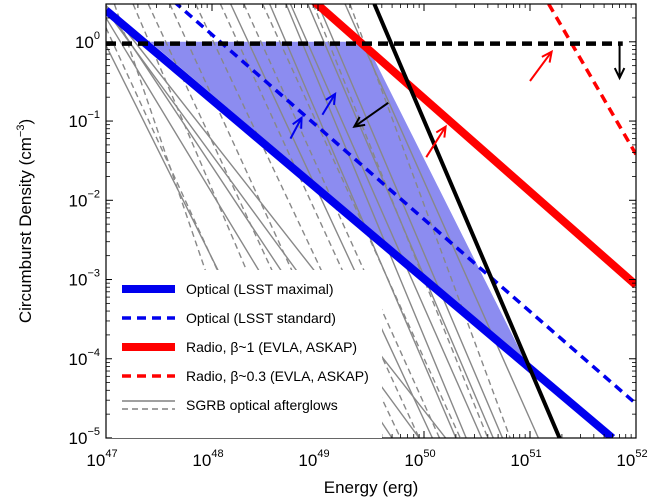 The height and width of the screenshot is (501, 660). What do you see at coordinates (21, 131) in the screenshot?
I see `y-axis-label-exp: −3` at bounding box center [21, 131].